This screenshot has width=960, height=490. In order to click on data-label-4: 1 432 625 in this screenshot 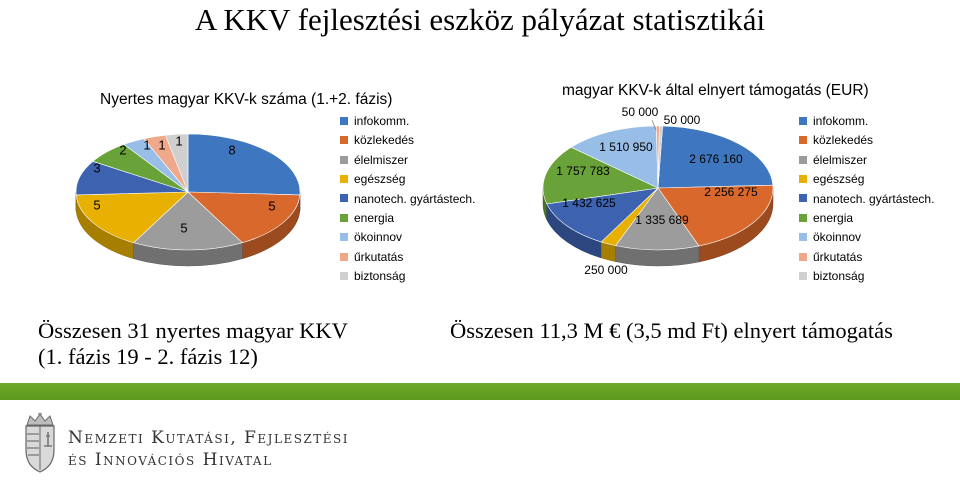, I will do `click(589, 203)`.